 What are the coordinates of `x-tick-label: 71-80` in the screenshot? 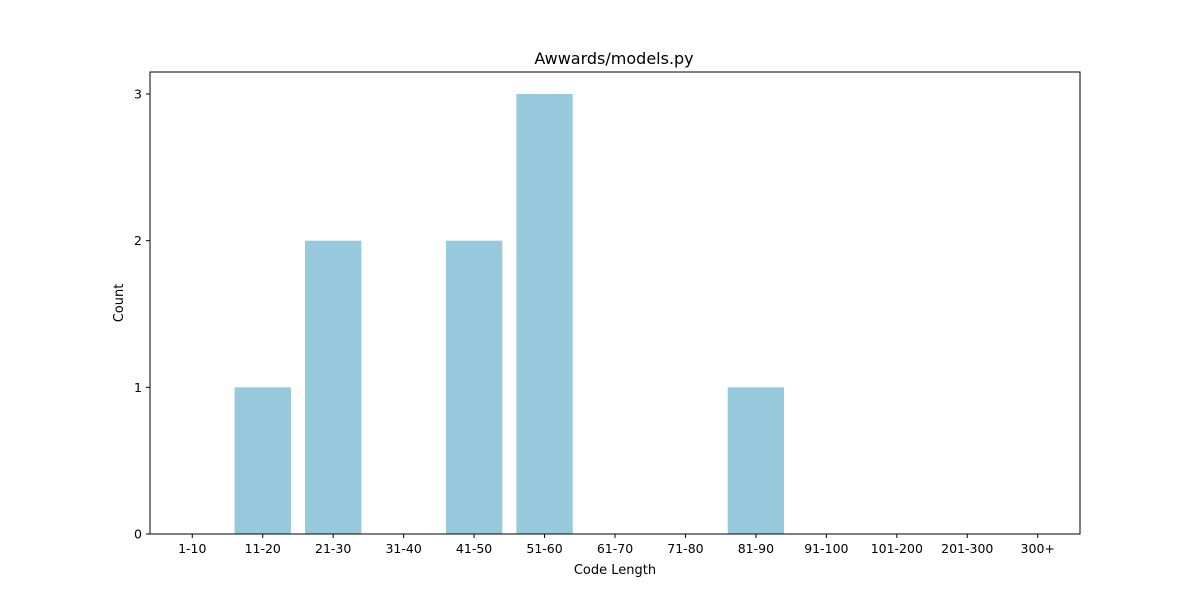 It's located at (685, 548).